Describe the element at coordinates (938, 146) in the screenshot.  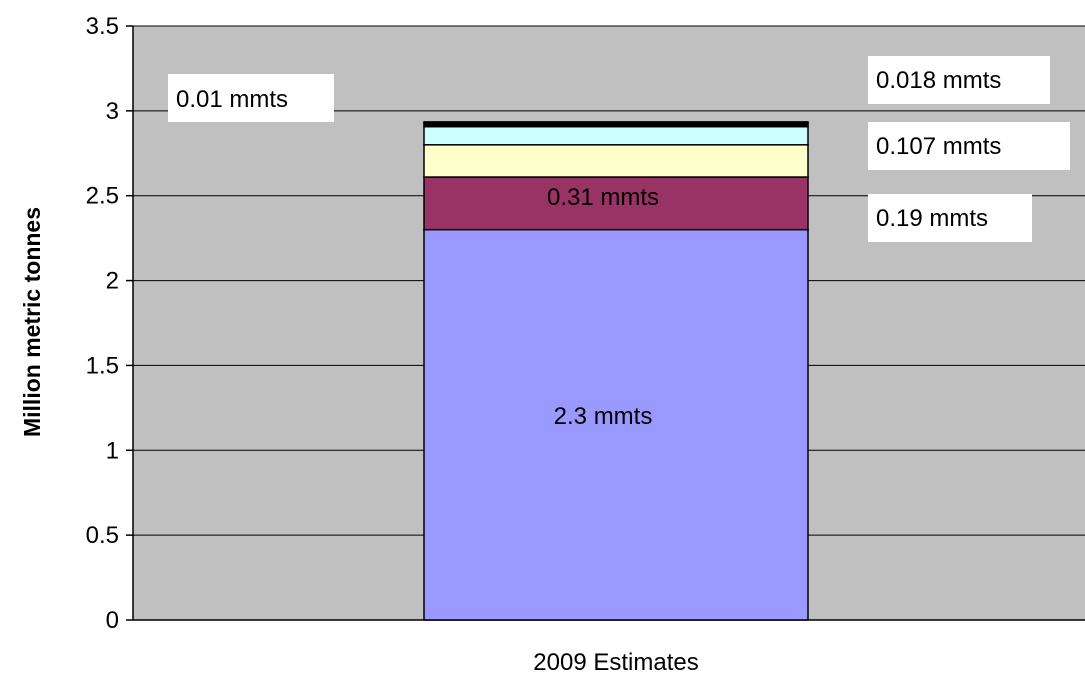
I see `svg-text: 0.107 mmts` at that location.